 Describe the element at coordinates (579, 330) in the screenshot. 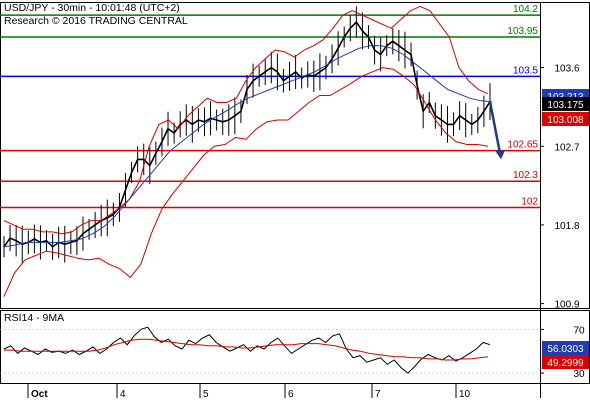

I see `rsi-y-tick-label: 70` at that location.